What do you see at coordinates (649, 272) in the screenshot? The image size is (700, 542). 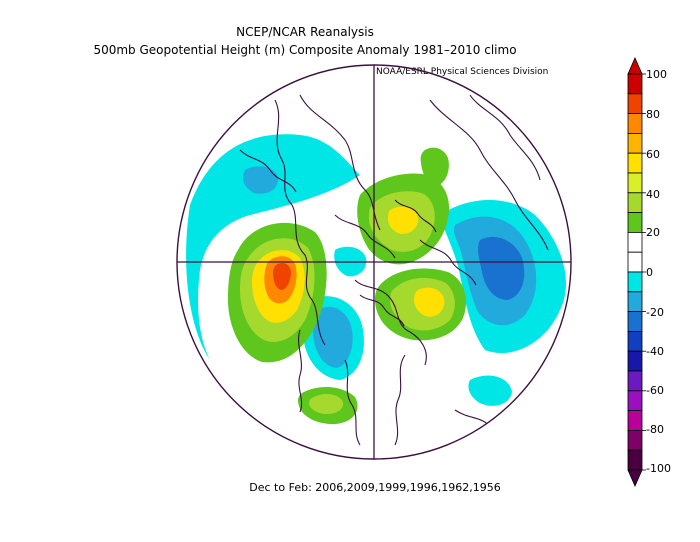 I see `colorbar-label: 0` at bounding box center [649, 272].